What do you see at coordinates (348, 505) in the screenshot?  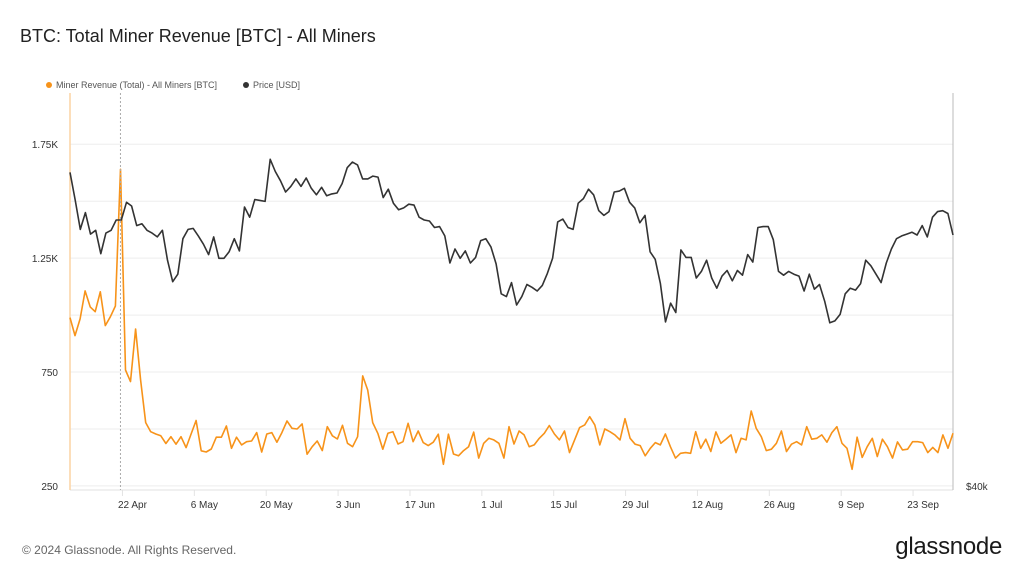 I see `x-tick-label: 3 Jun` at bounding box center [348, 505].